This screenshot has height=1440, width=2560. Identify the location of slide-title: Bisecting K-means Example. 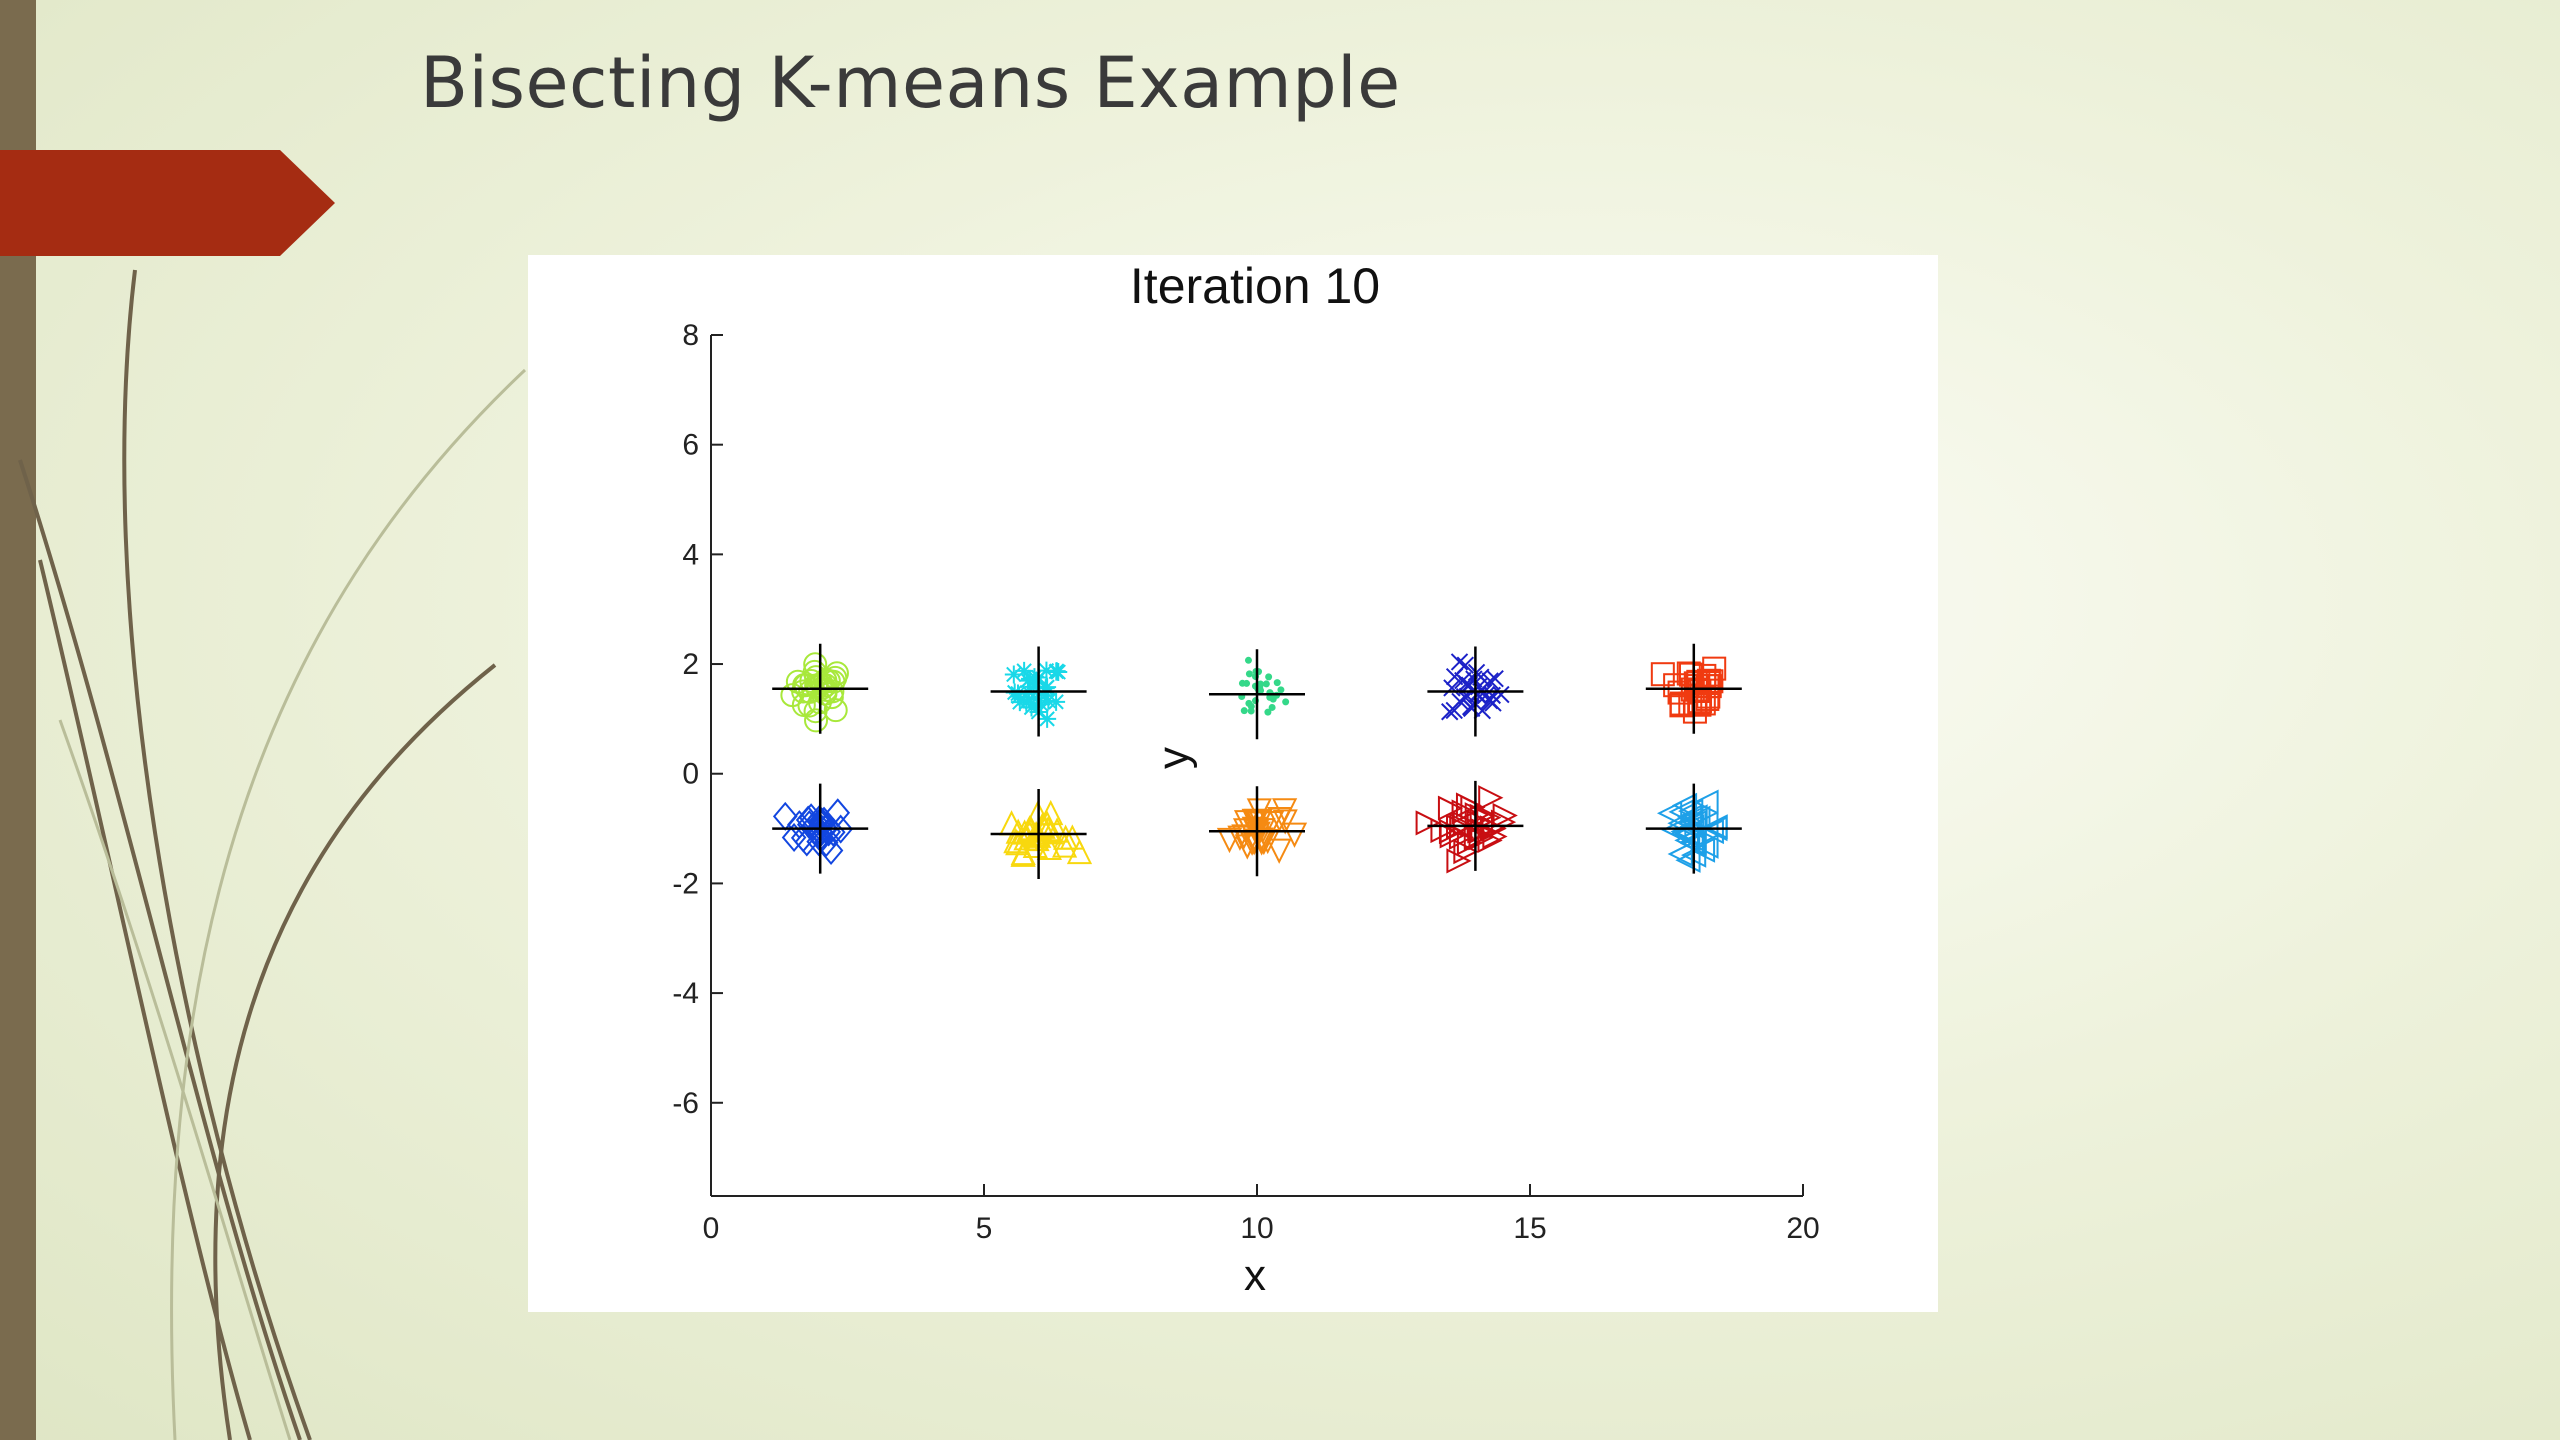
(910, 83).